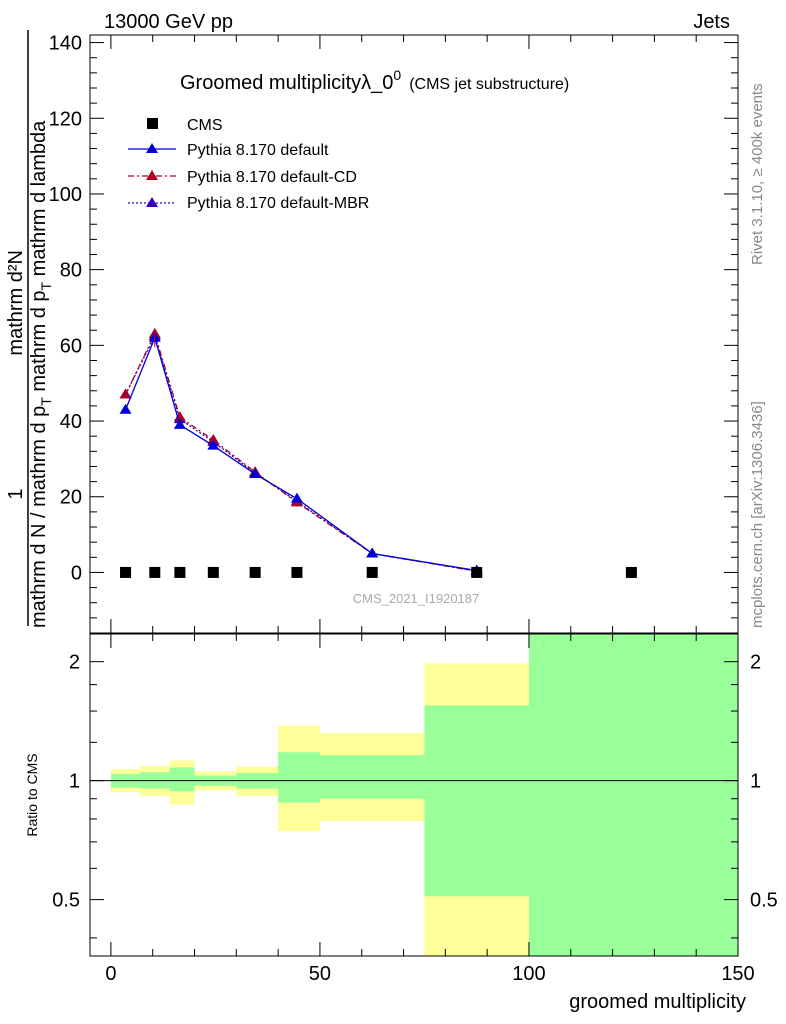 The width and height of the screenshot is (786, 1024). What do you see at coordinates (416, 598) in the screenshot?
I see `analysis-watermark: CMS_2021_I1920187` at bounding box center [416, 598].